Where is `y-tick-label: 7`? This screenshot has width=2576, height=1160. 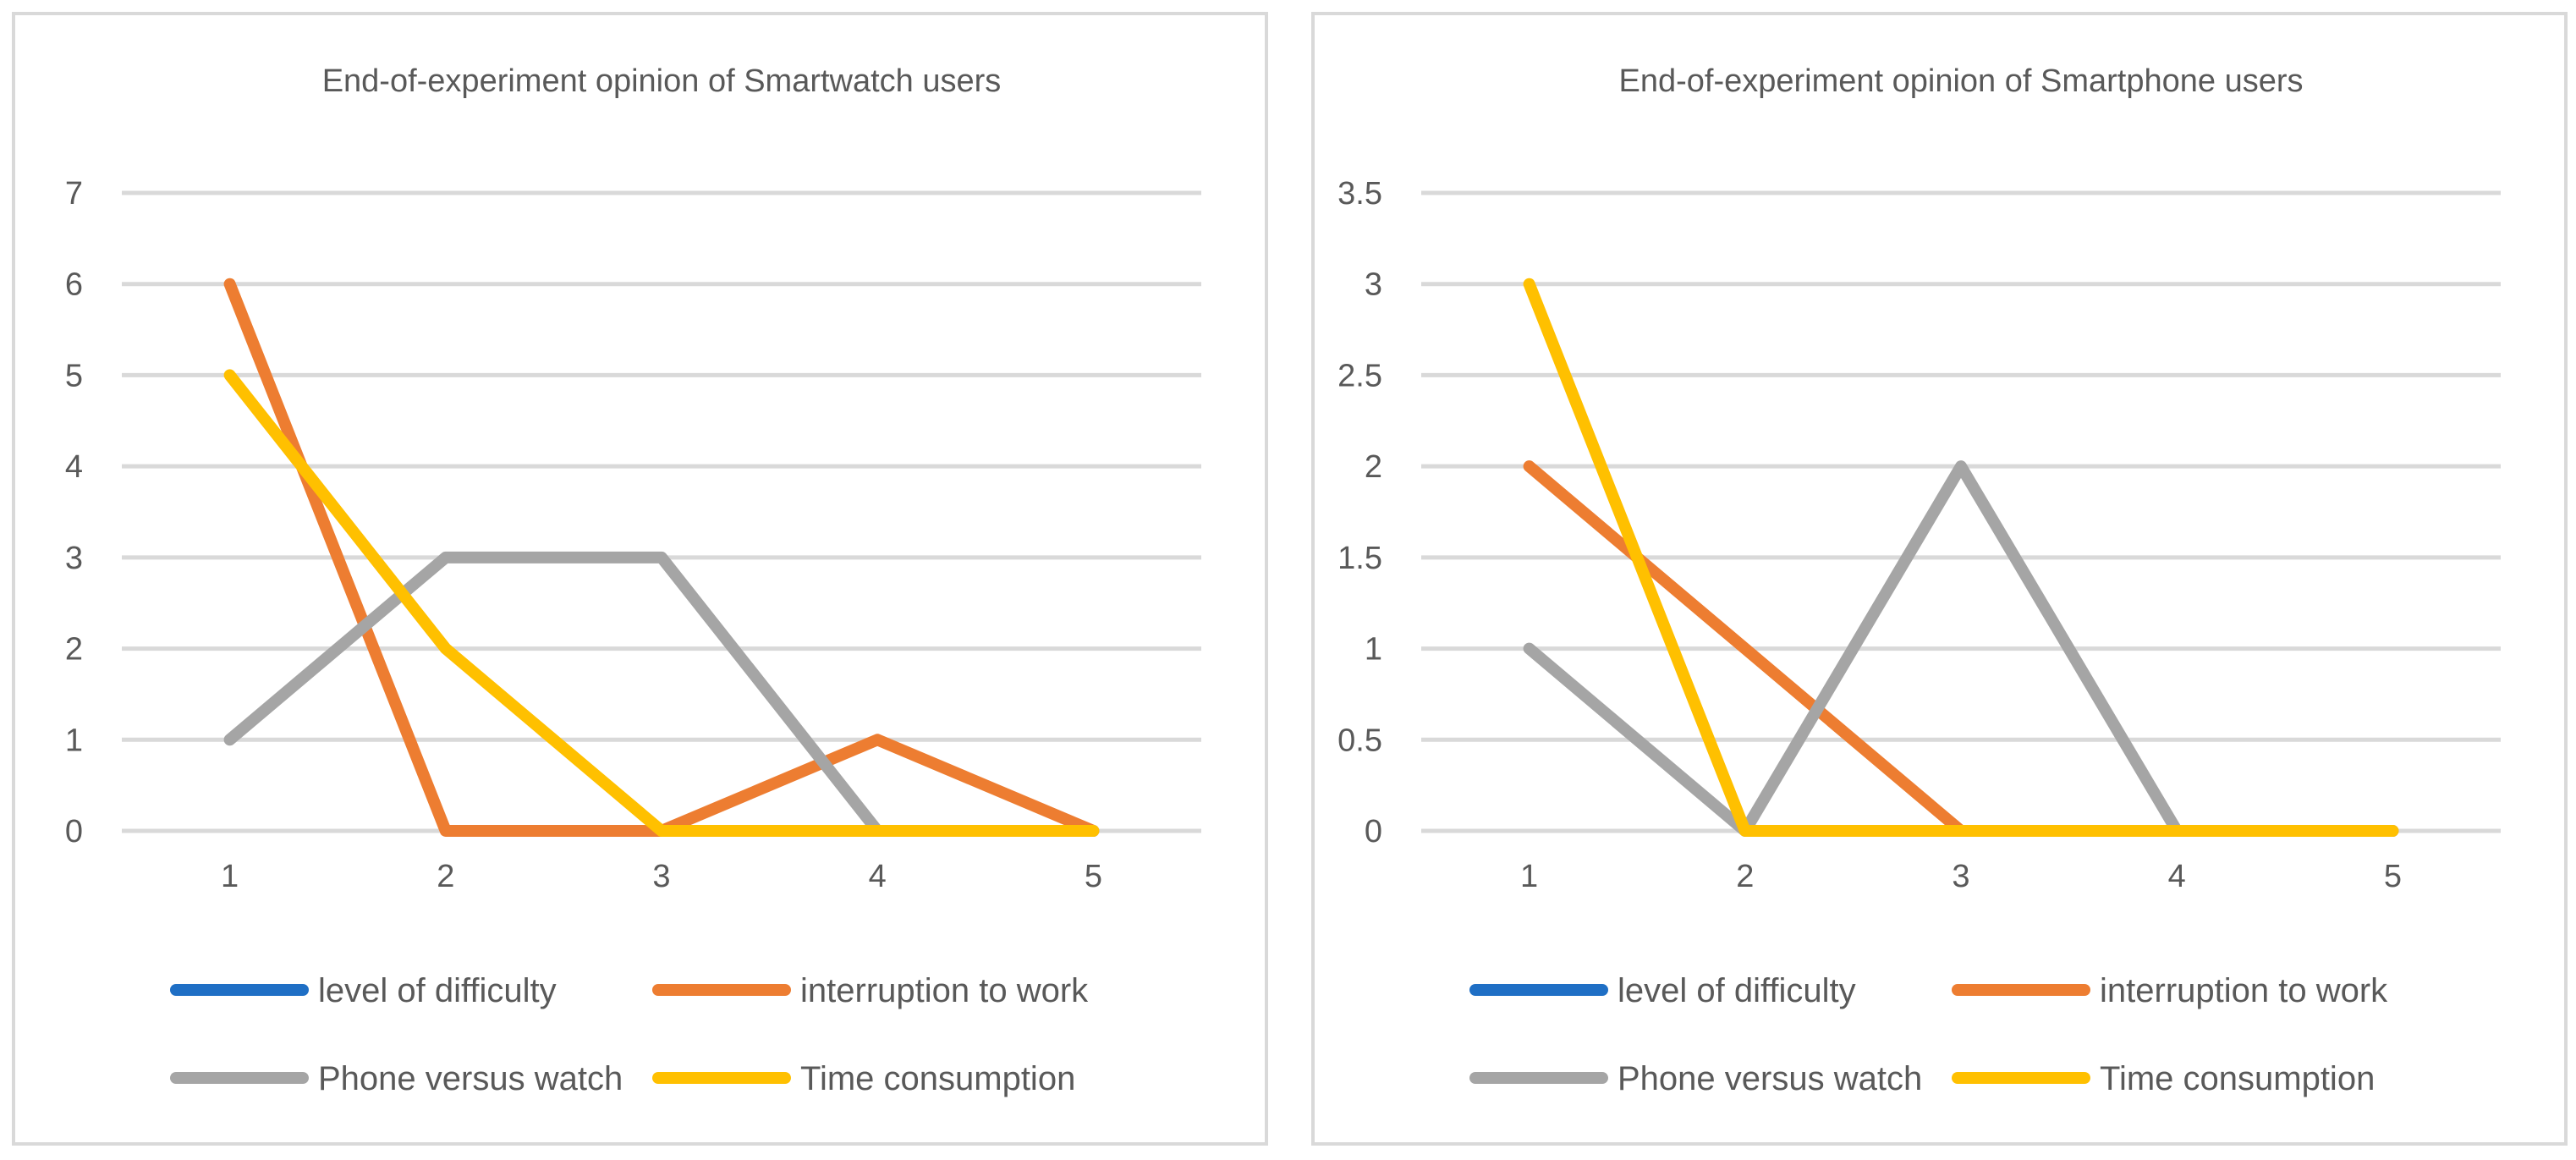 y-tick-label: 7 is located at coordinates (74, 194).